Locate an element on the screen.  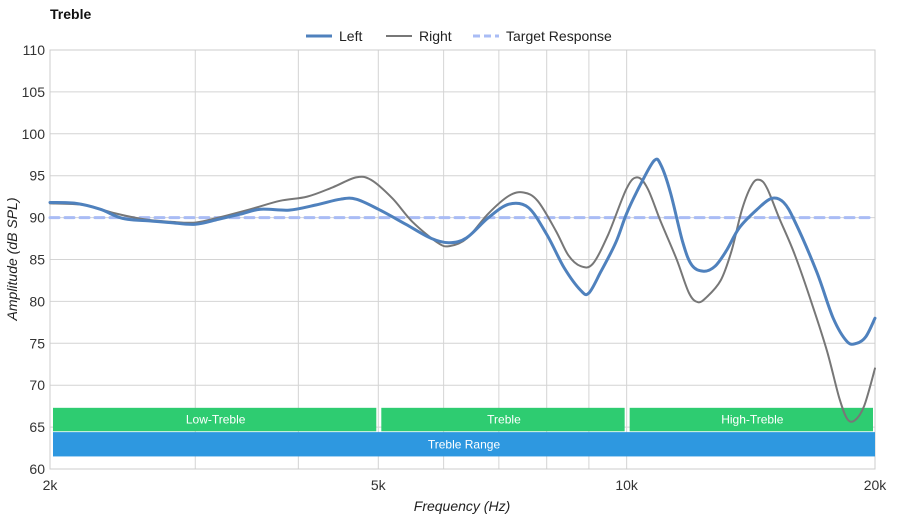
band-label: Treble is located at coordinates (504, 420).